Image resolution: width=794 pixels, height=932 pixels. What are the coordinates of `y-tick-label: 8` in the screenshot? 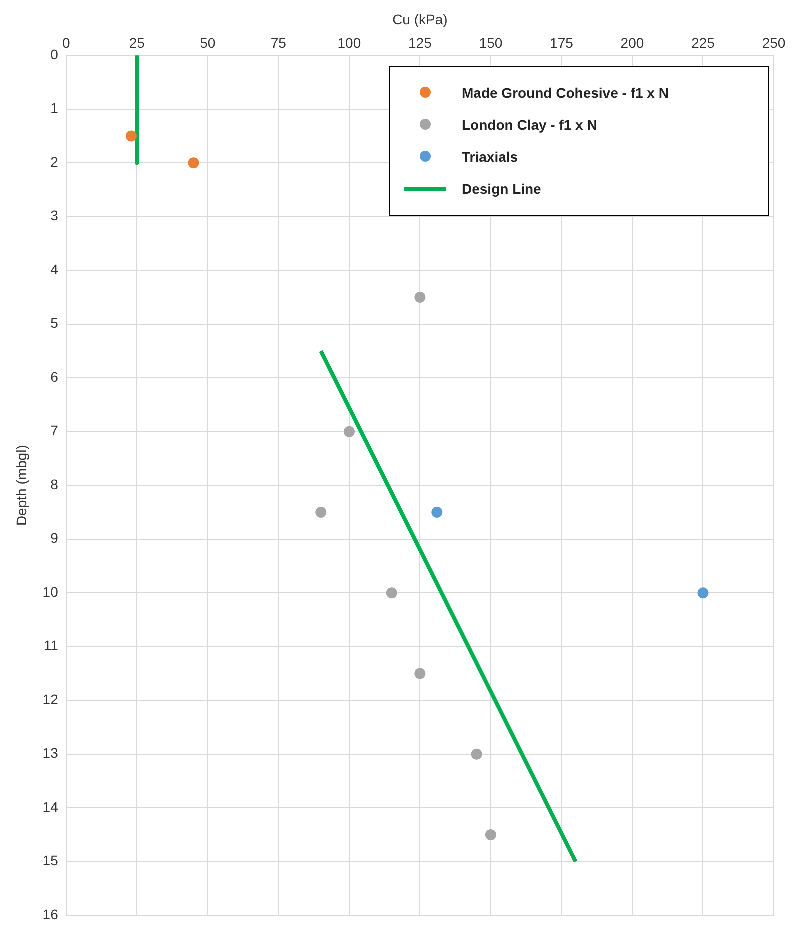 It's located at (54, 484).